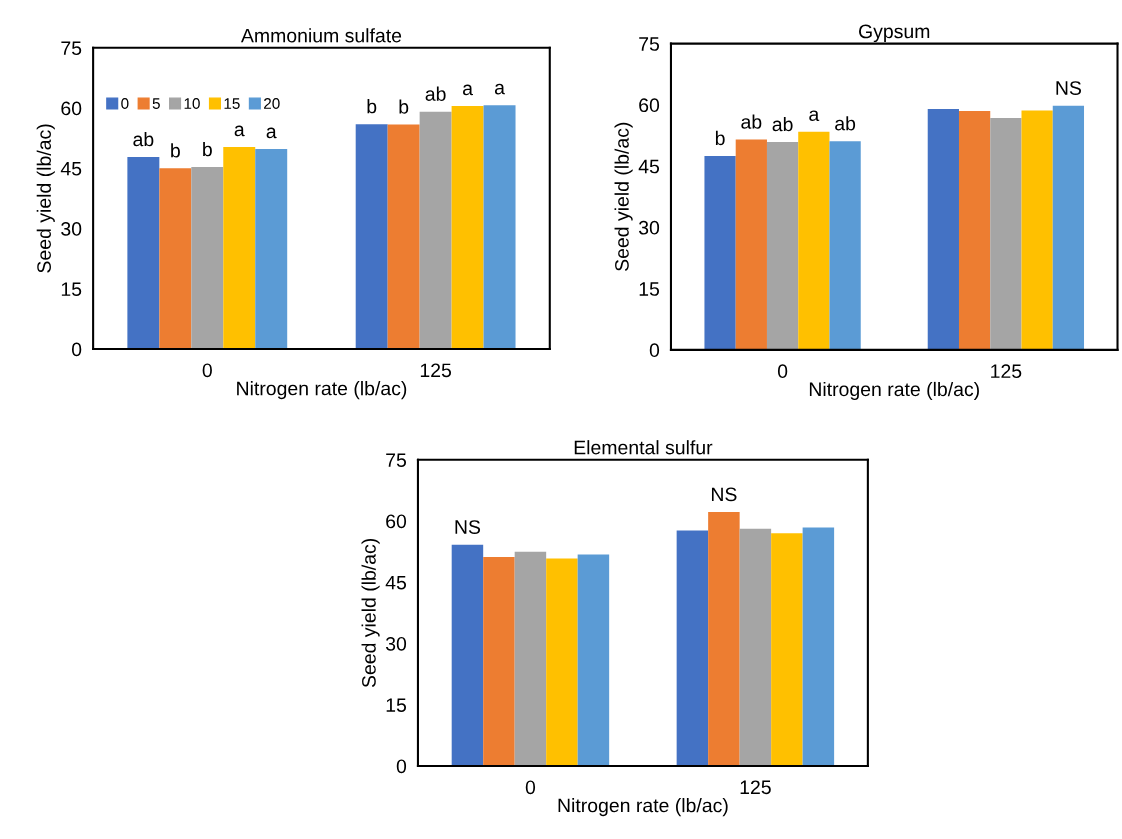 The height and width of the screenshot is (839, 1122). Describe the element at coordinates (272, 103) in the screenshot. I see `legend-label: 20` at that location.